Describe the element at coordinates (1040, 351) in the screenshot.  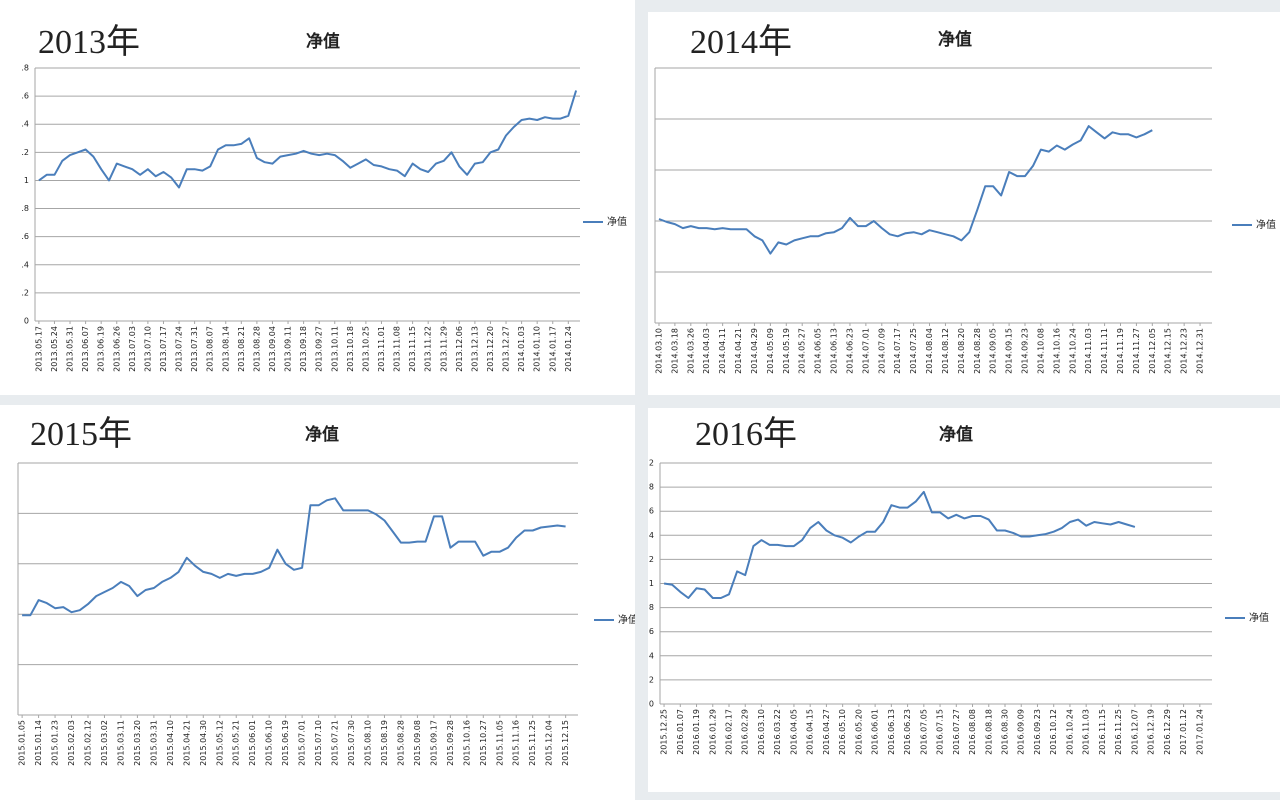
I see `x-tick-label: 2014.10.08` at that location.